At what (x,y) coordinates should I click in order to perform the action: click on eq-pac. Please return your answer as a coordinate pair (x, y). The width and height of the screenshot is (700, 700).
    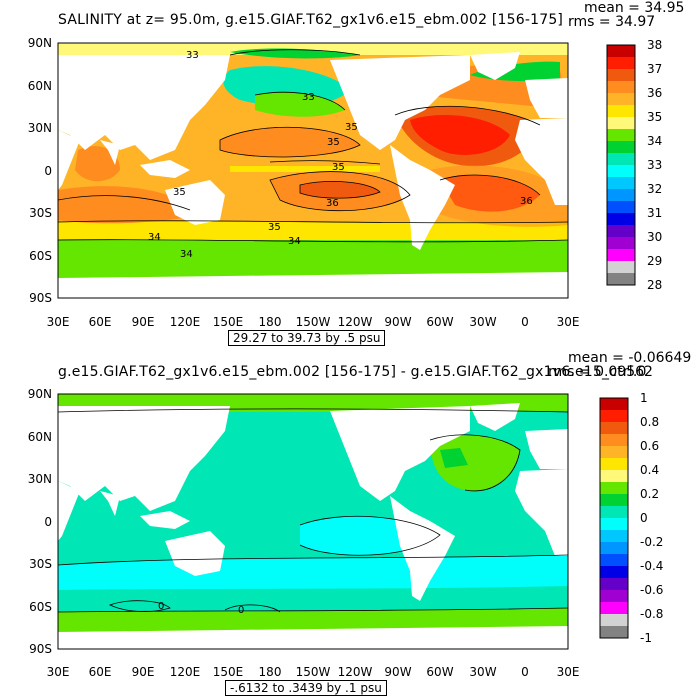
    Looking at the image, I should click on (305, 169).